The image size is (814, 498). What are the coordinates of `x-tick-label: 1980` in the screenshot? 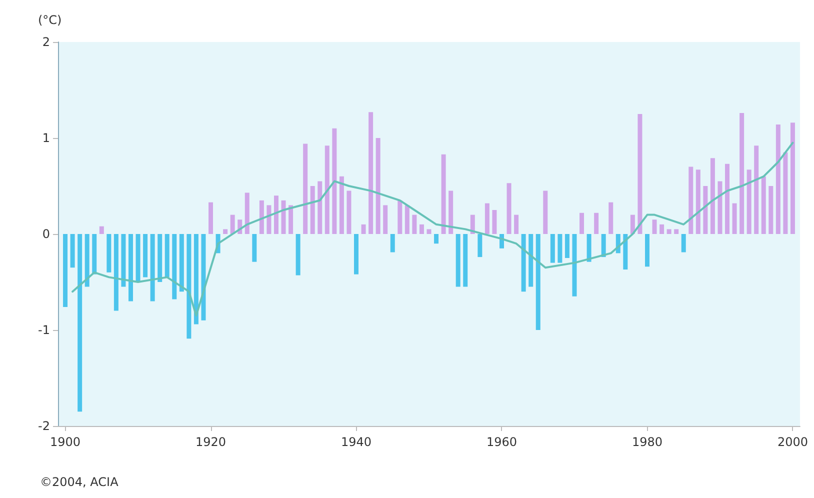 It's located at (647, 442).